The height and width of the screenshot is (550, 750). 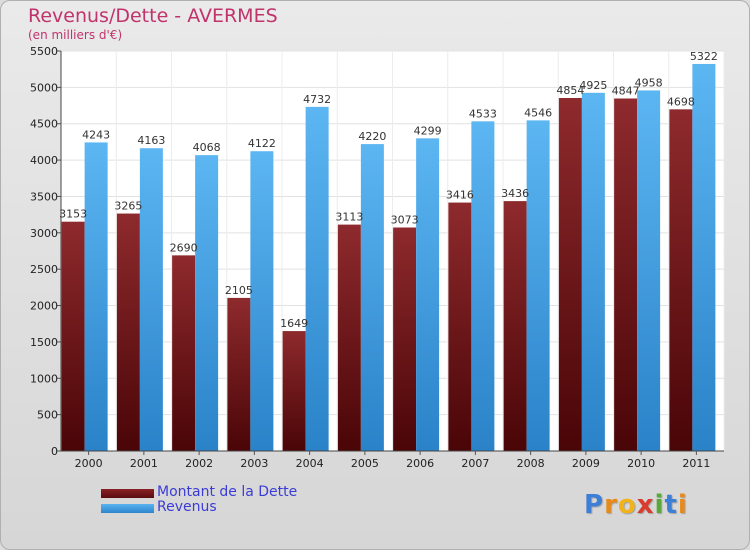 I want to click on x-tick-label: 2000, so click(x=89, y=463).